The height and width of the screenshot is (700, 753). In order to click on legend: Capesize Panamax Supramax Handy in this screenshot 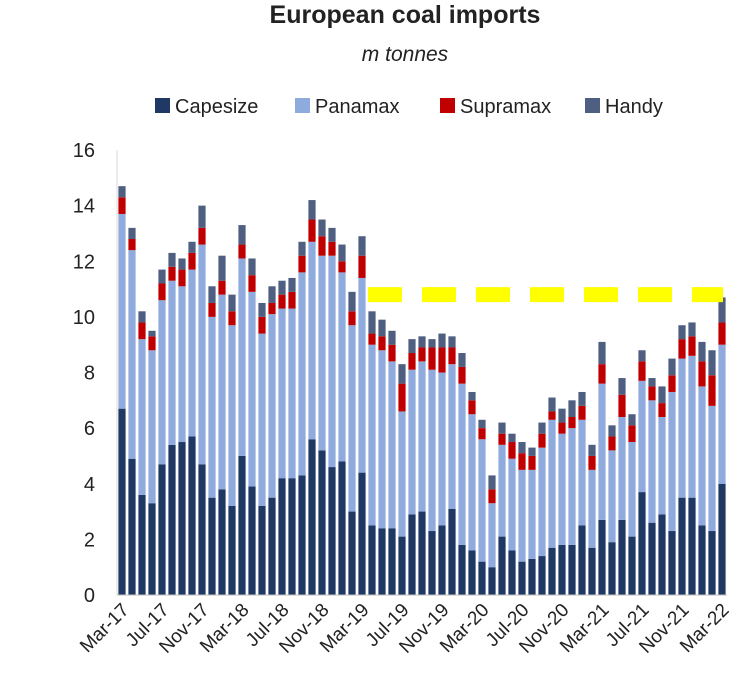, I will do `click(409, 107)`.